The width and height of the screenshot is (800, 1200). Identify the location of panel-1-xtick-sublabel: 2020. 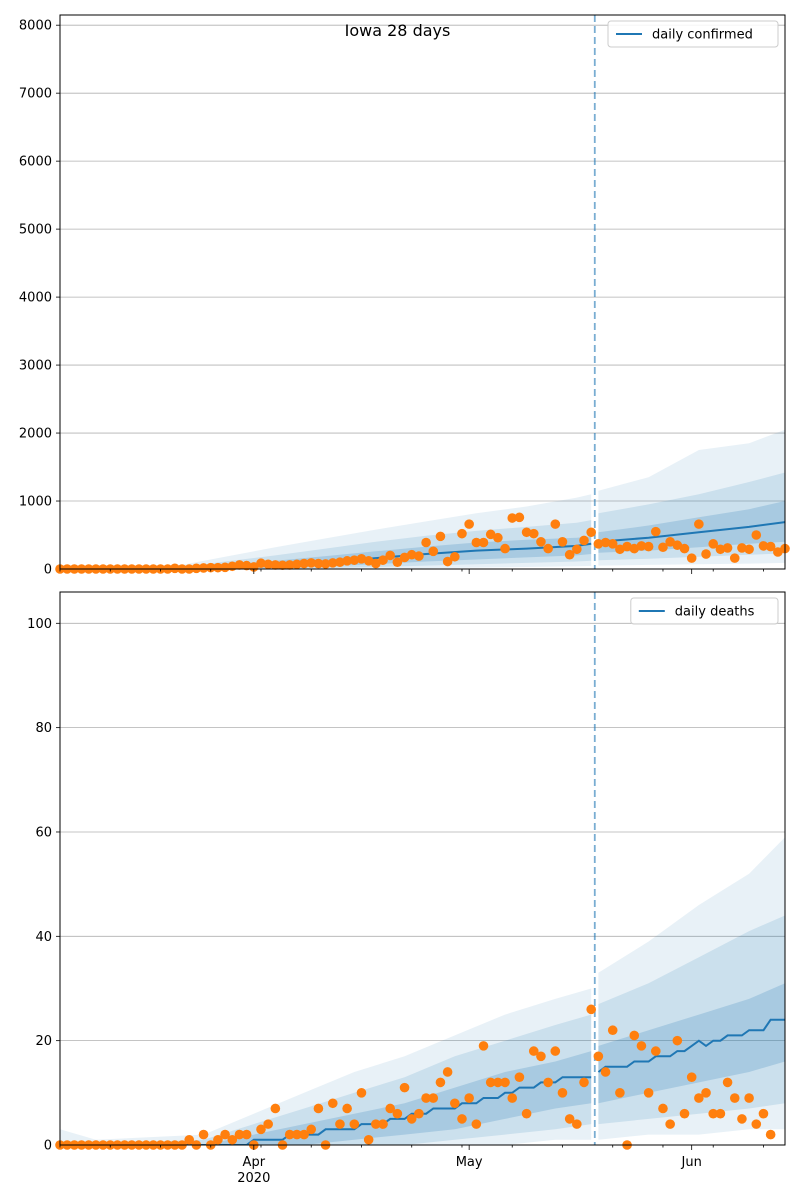
(253, 1178).